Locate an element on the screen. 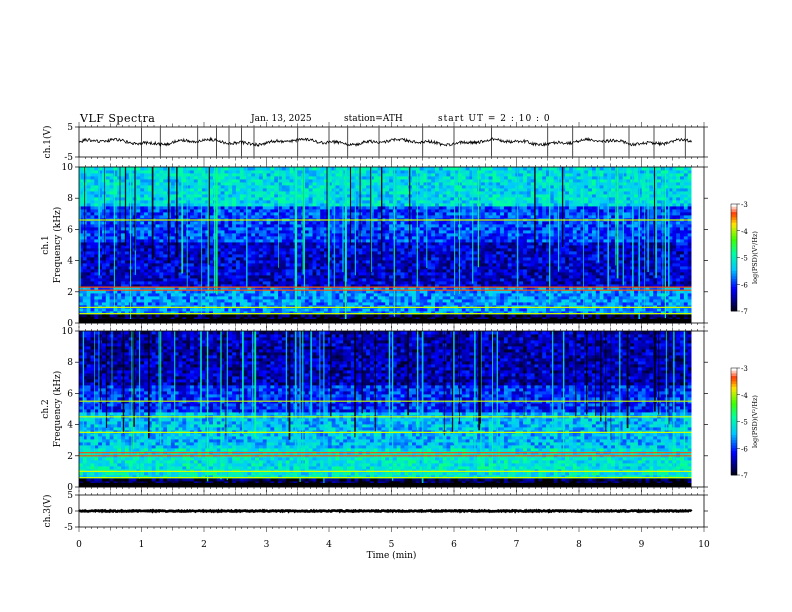 The image size is (792, 612). ch2-spectrogram-ytick-label: 4 is located at coordinates (70, 426).